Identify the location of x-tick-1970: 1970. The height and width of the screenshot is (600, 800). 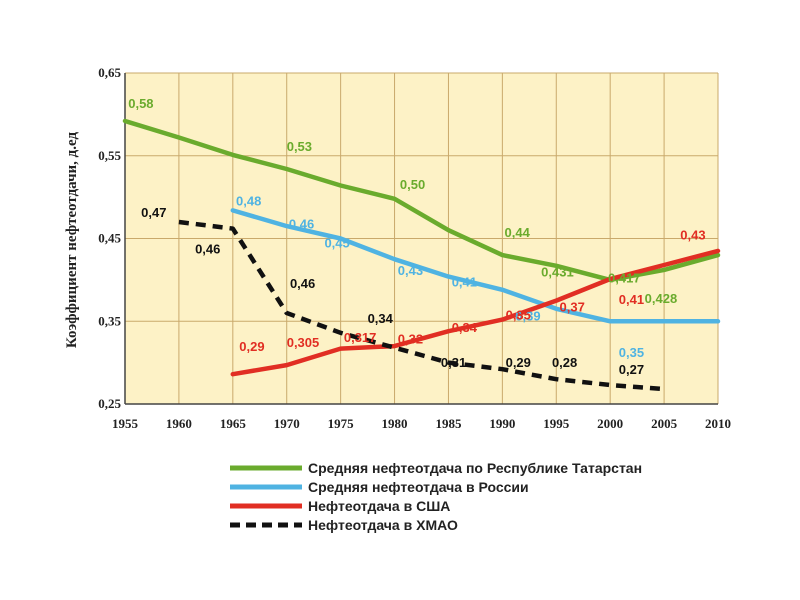
(287, 423).